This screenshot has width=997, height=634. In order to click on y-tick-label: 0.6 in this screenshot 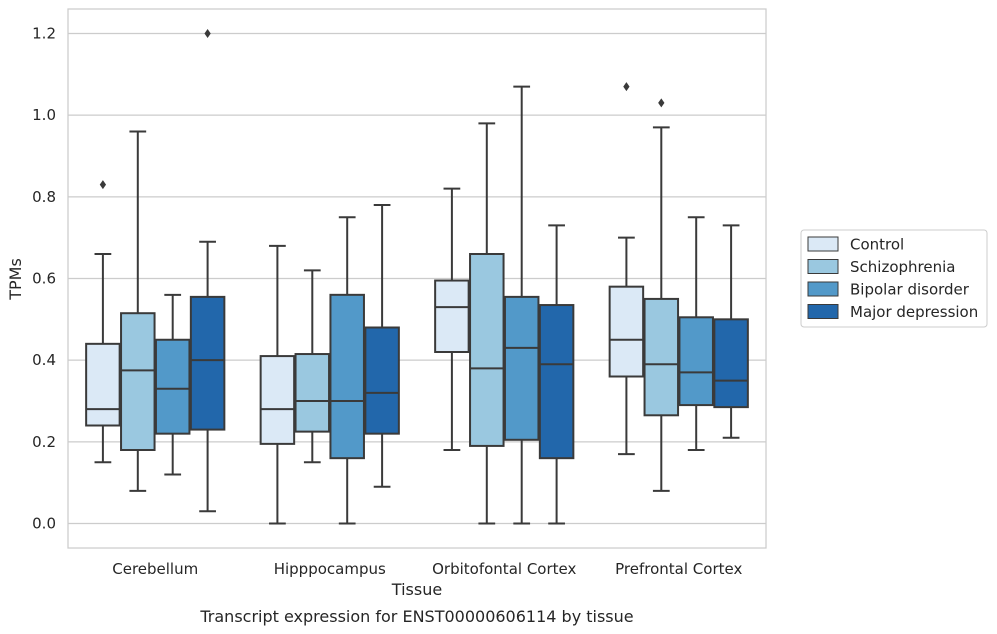, I will do `click(44, 279)`.